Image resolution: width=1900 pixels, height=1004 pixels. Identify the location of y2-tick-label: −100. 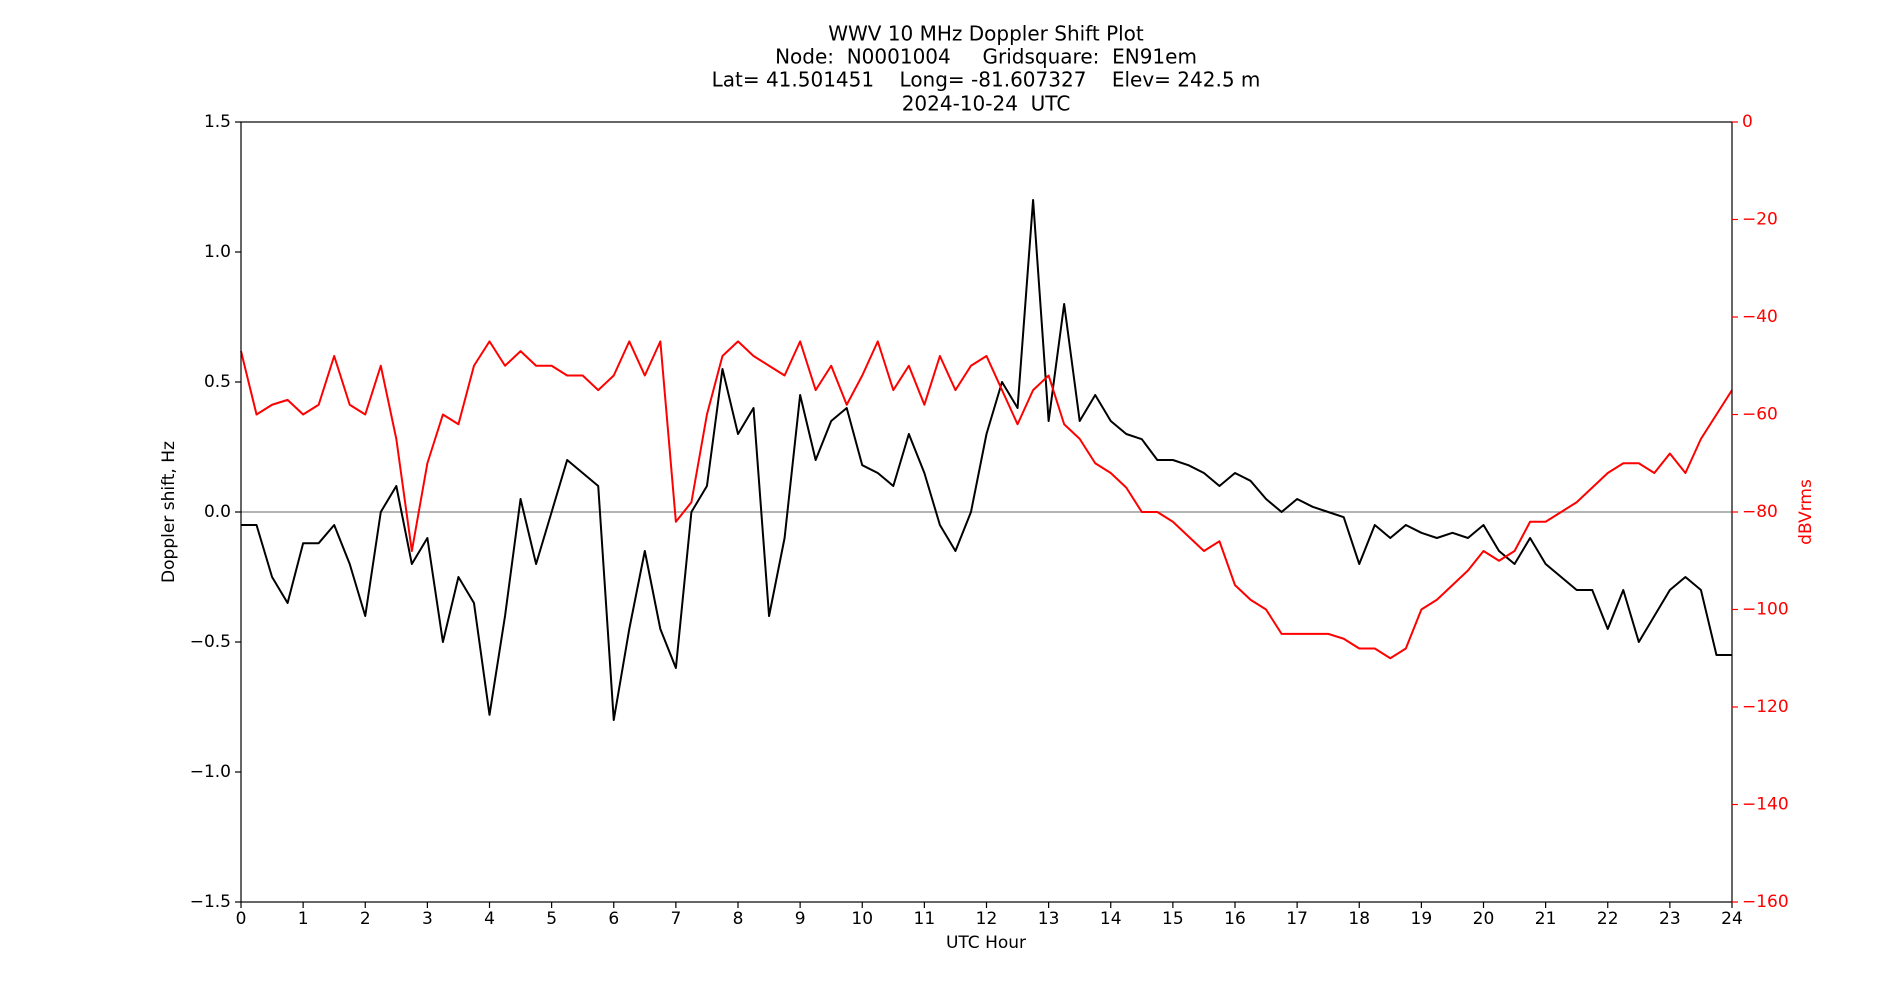
(1765, 610).